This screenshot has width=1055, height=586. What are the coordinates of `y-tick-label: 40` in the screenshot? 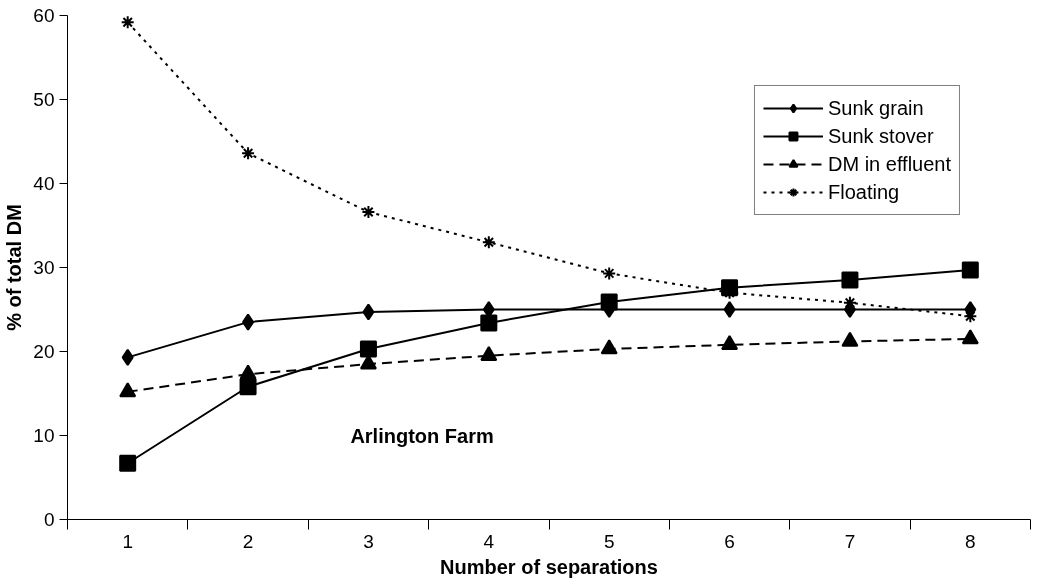 It's located at (44, 183).